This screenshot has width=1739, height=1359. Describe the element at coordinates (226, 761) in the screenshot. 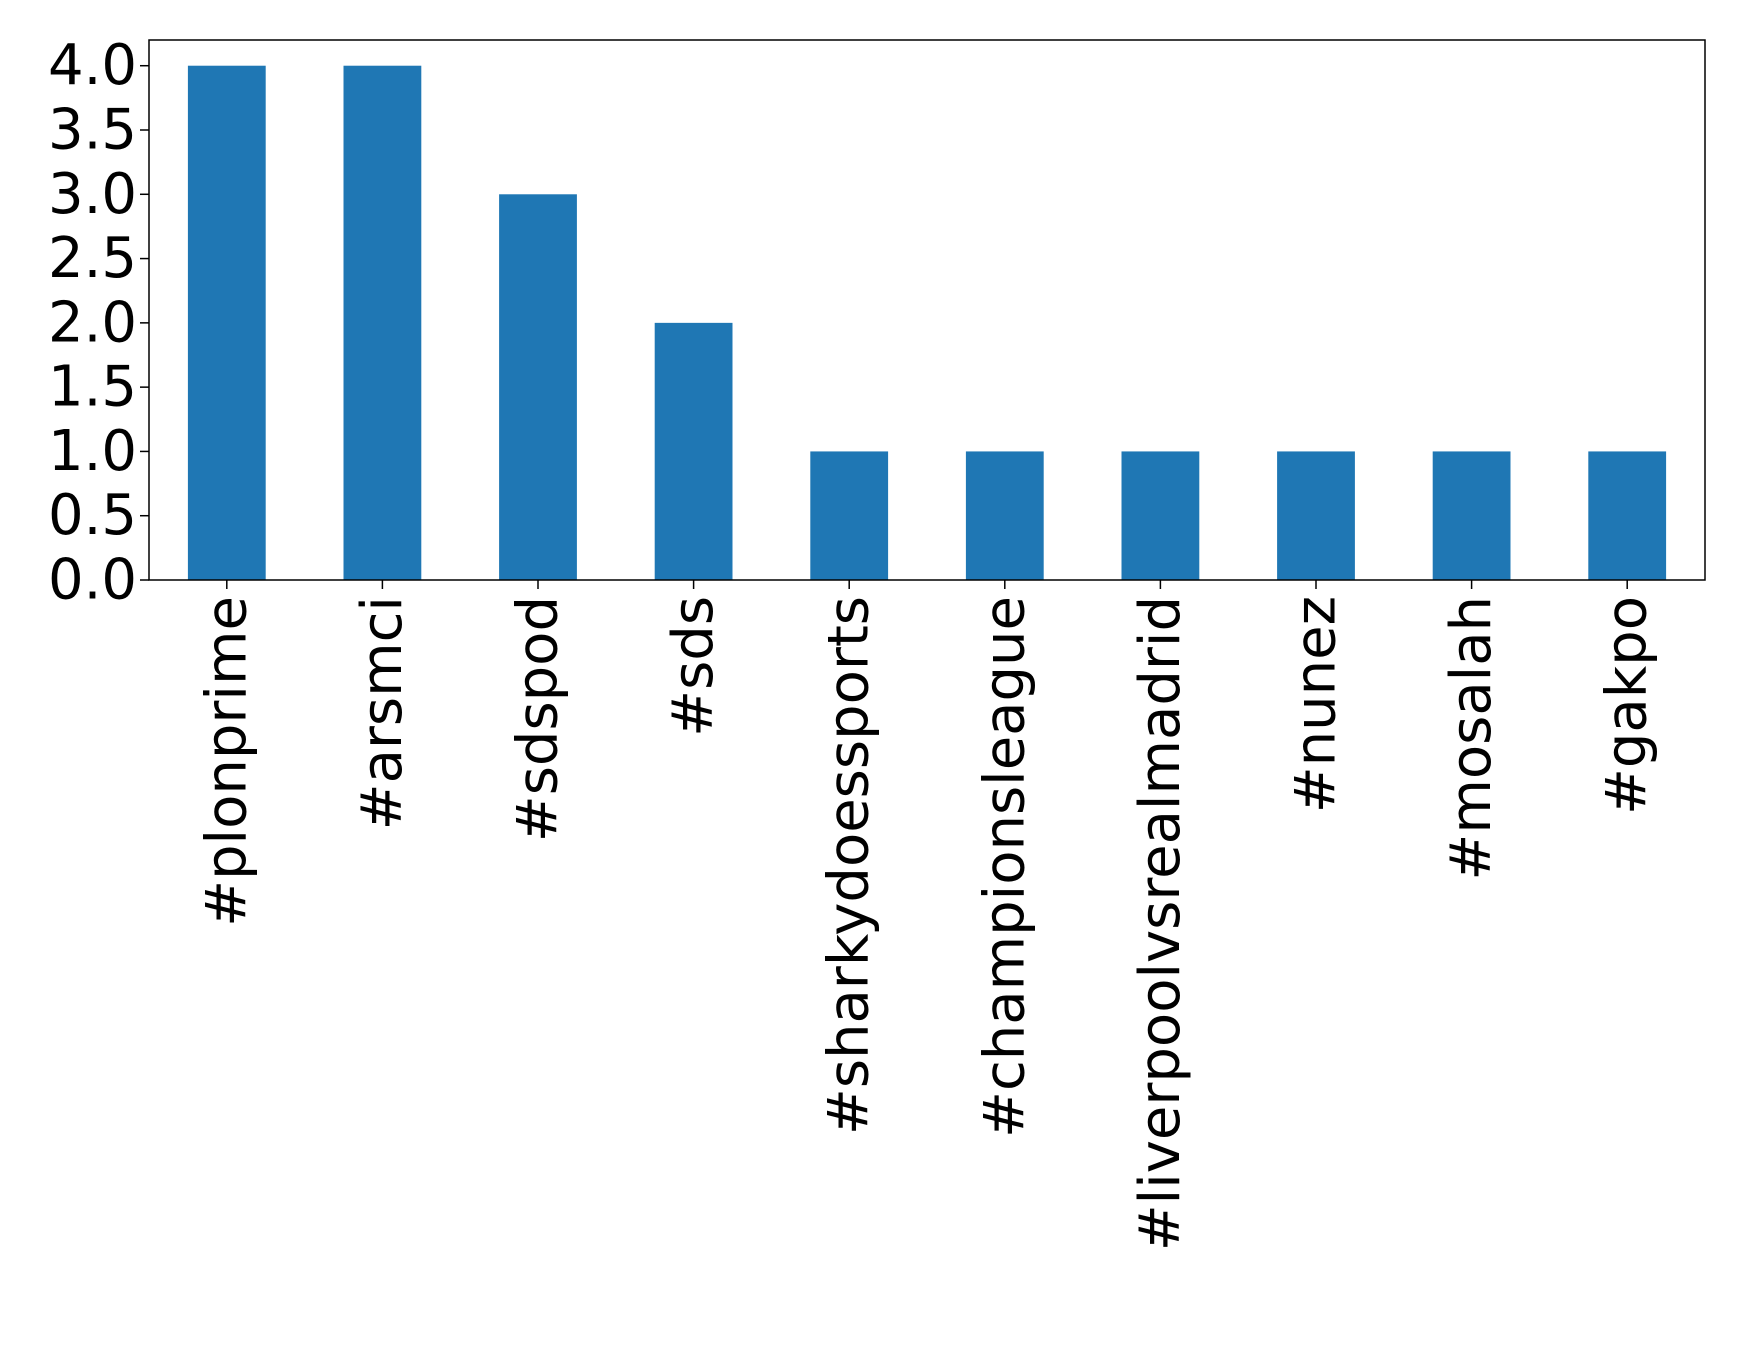

I see `x-tick-label: #plonprime` at that location.